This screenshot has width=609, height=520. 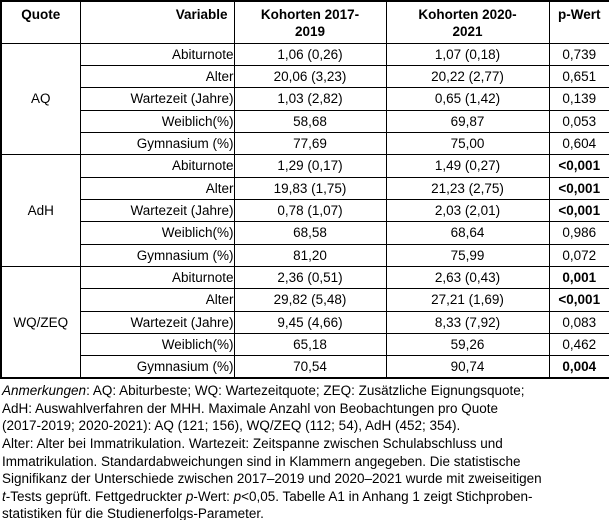 What do you see at coordinates (310, 143) in the screenshot?
I see `cohort-2017-2019-cell: 77,69` at bounding box center [310, 143].